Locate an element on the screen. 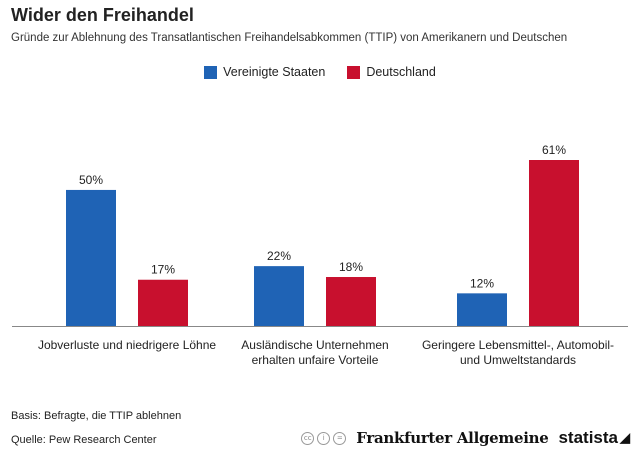 The width and height of the screenshot is (640, 455). footer-logos: cc i = Frankfurter Allgemeine statista ◢ is located at coordinates (465, 438).